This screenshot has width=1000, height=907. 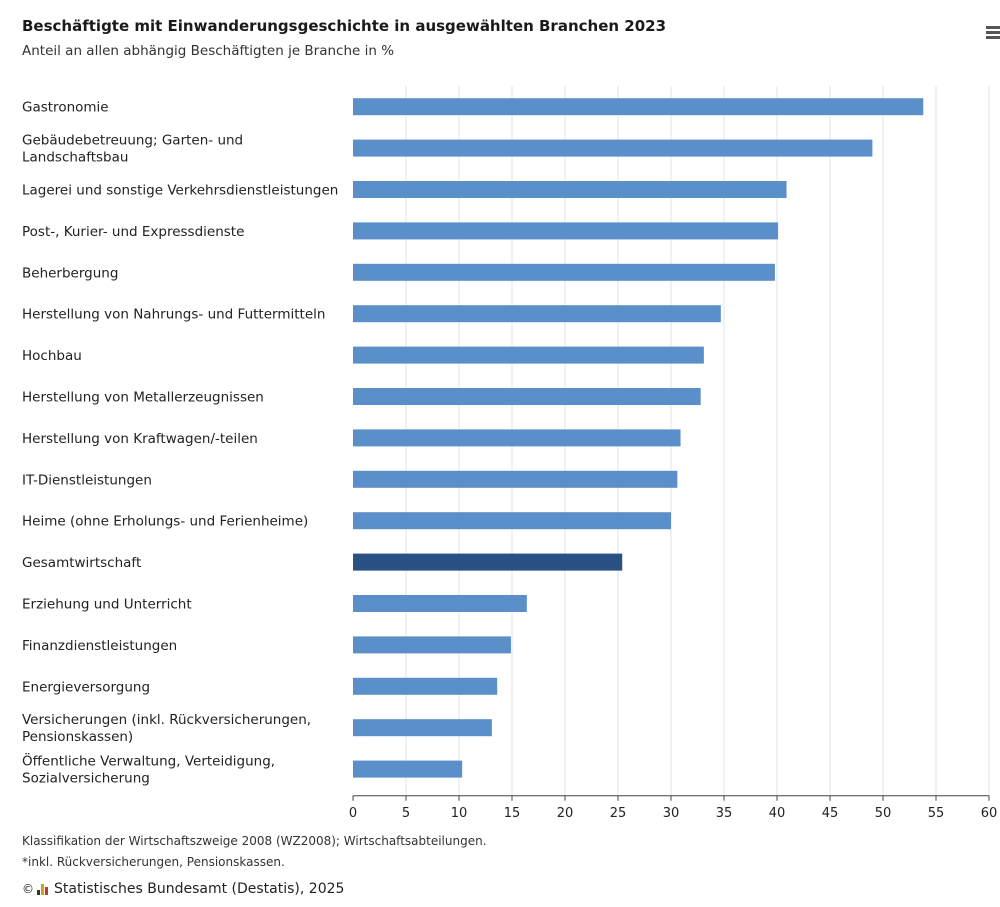 I want to click on category-label-13: Finanzdienstleistungen, so click(x=99, y=646).